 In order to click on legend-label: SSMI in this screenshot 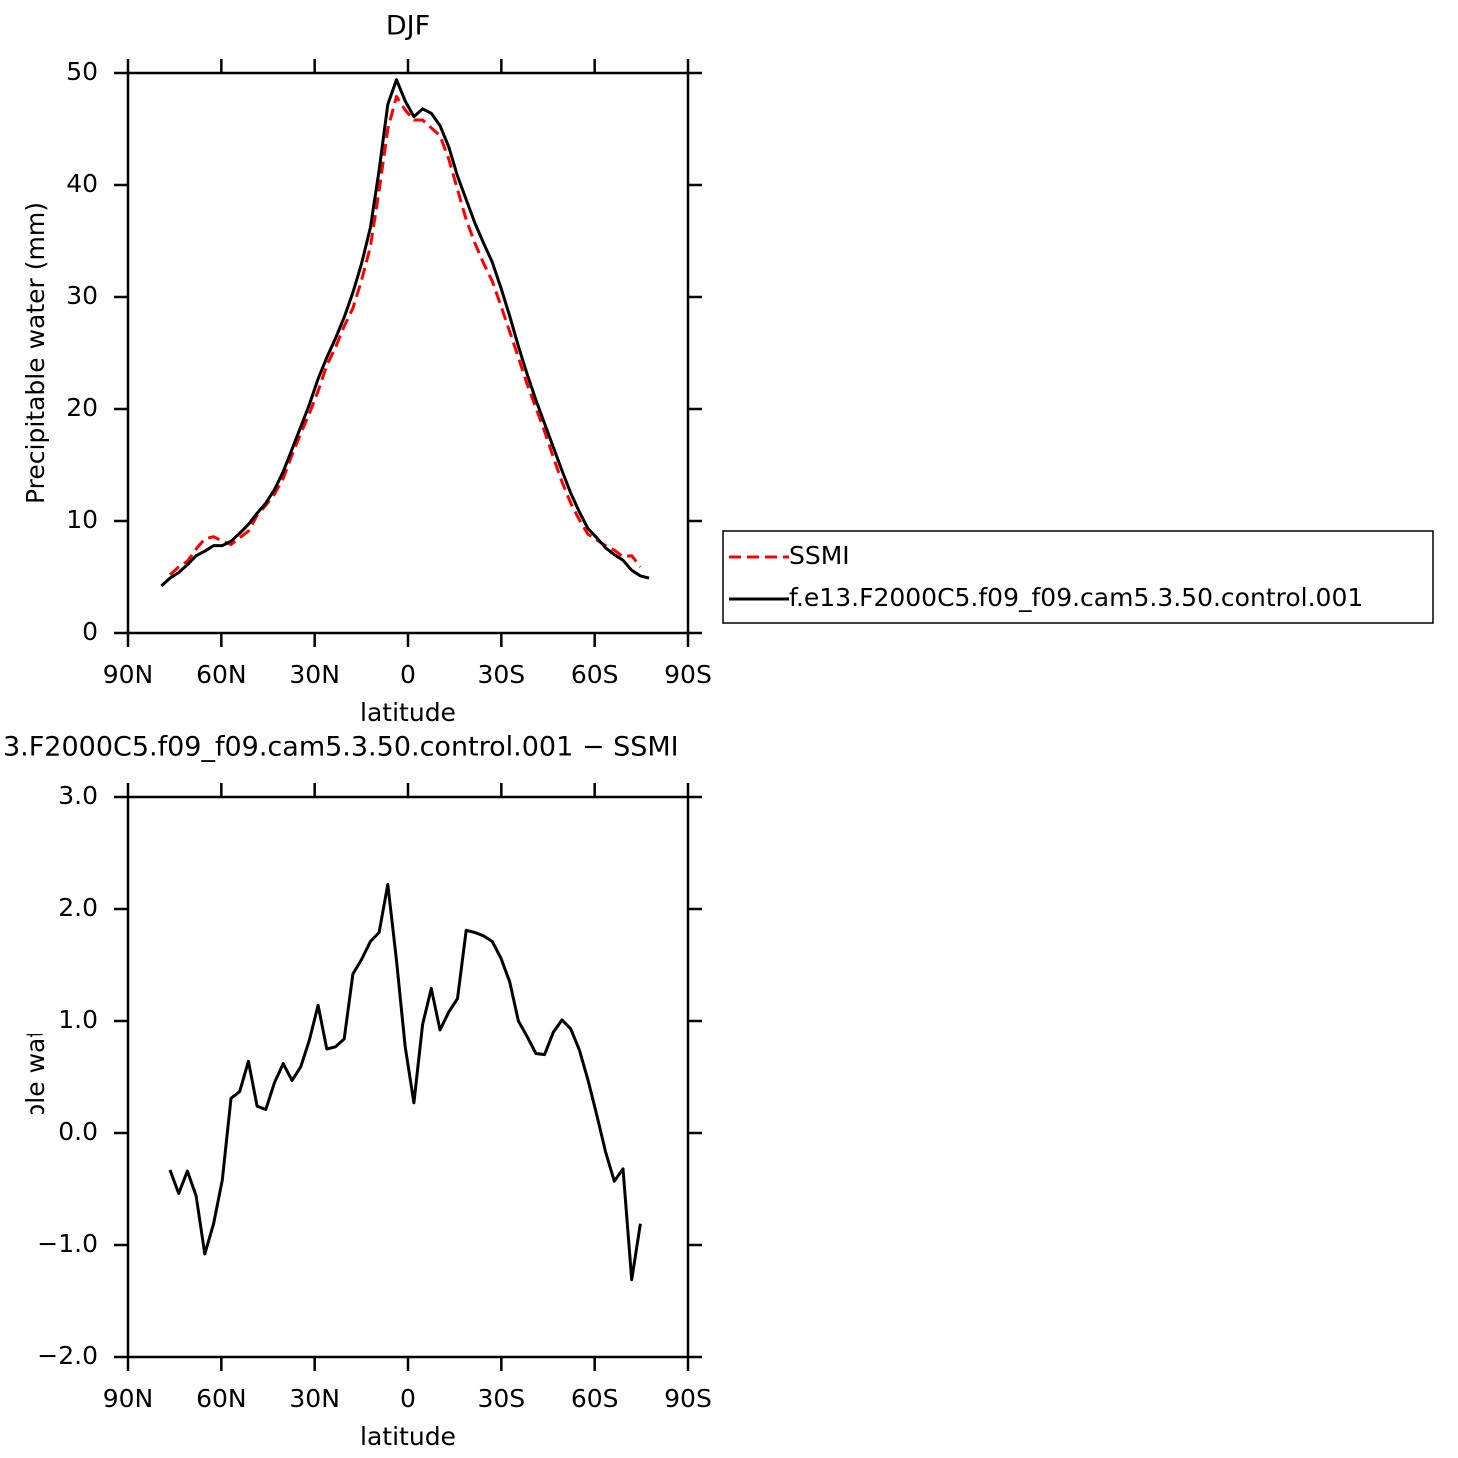, I will do `click(819, 555)`.